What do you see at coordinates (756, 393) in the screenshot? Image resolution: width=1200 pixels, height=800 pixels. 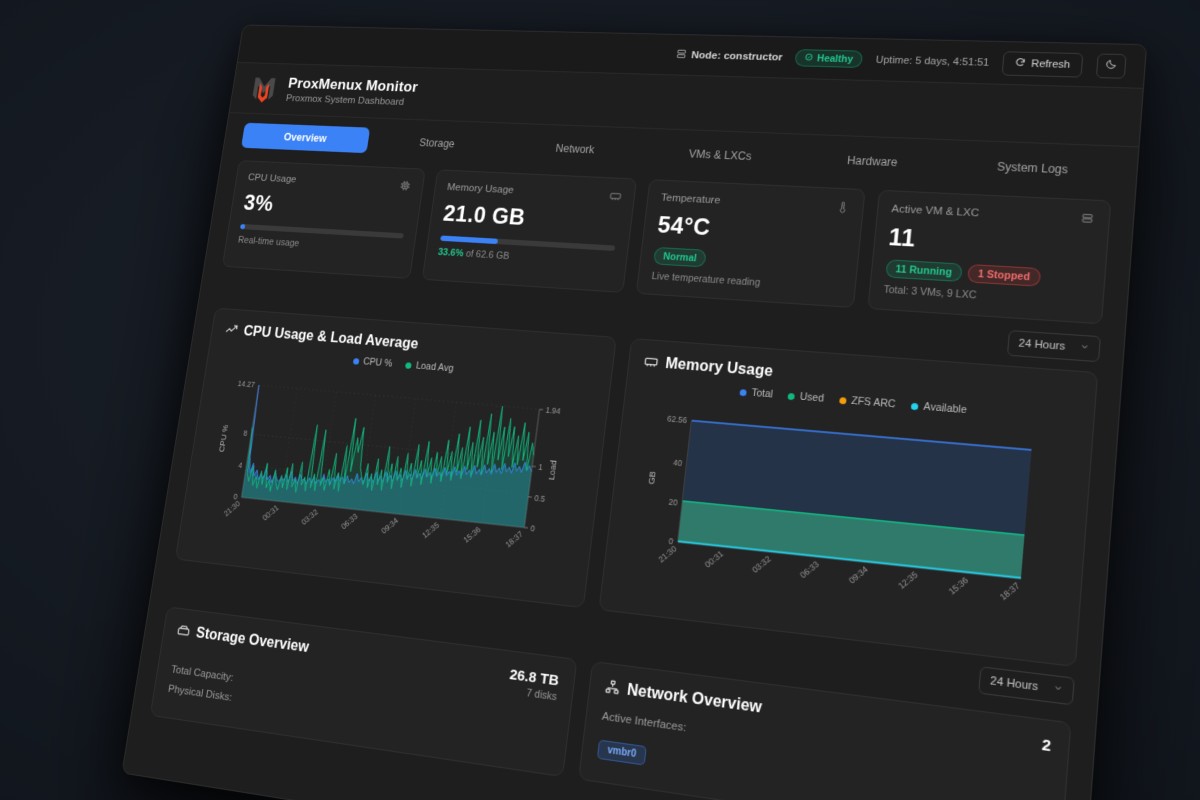 I see `legend-total: Total` at bounding box center [756, 393].